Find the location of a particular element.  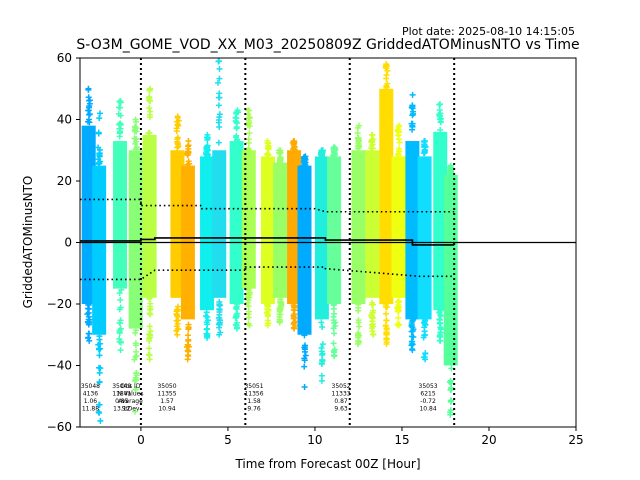

stats-annotation-line: 35049 is located at coordinates (121, 386).